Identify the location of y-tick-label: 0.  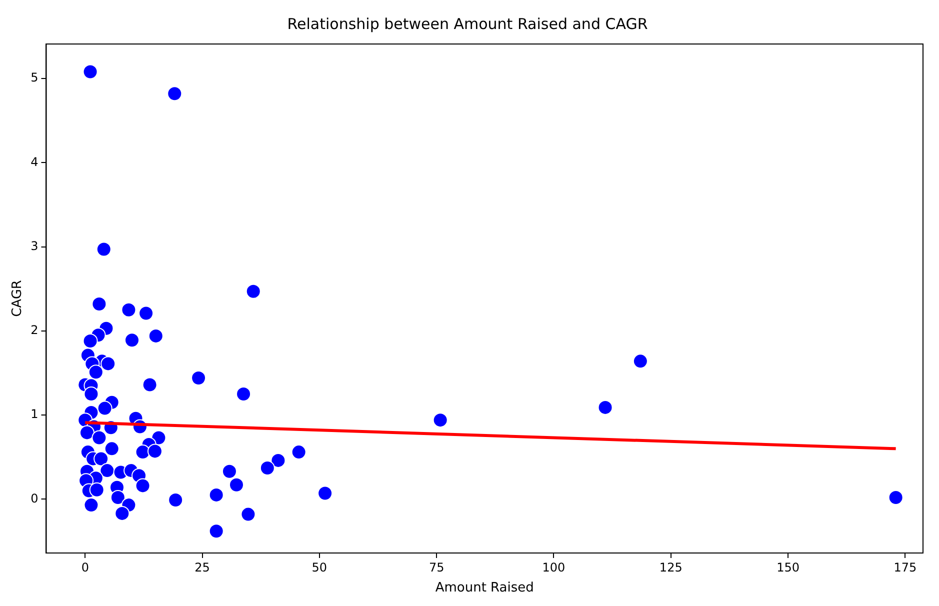
(34, 498).